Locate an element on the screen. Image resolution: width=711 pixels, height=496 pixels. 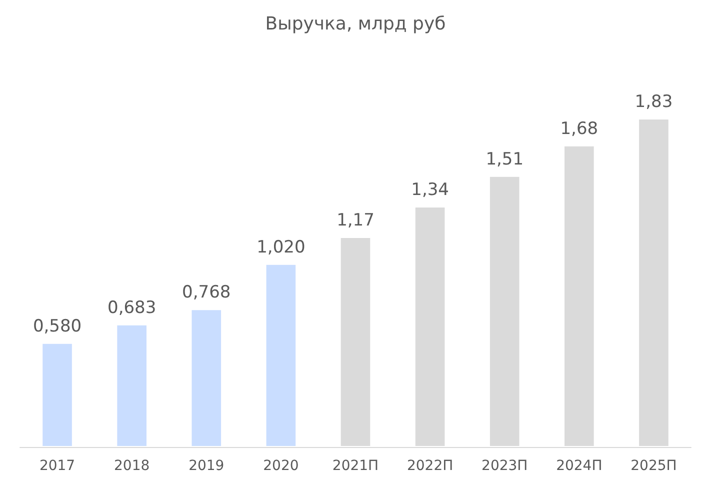
x-tick-label: 2020 is located at coordinates (281, 466).